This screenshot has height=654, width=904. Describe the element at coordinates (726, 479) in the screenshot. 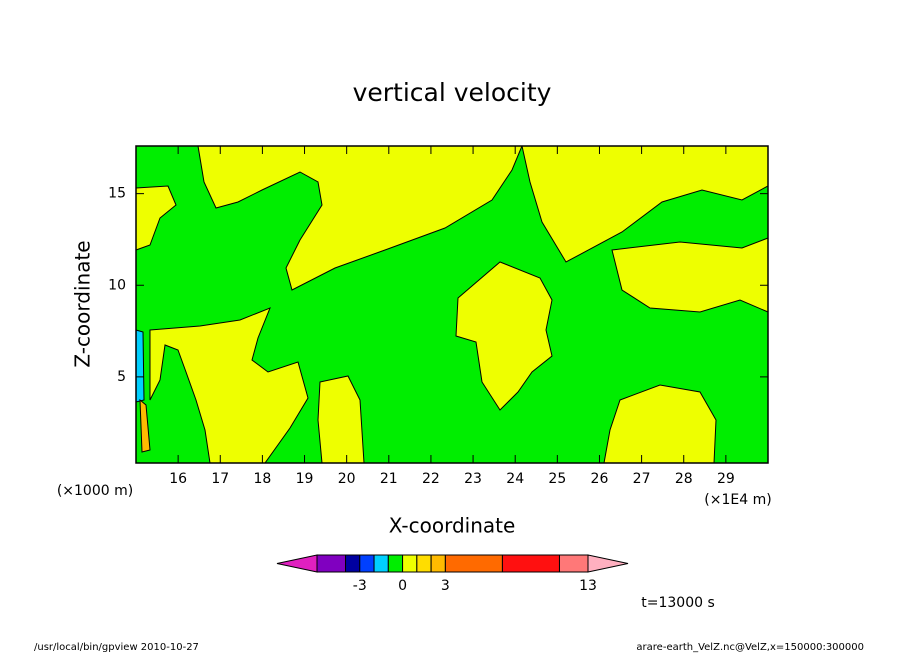

I see `x-tick-label: 29` at that location.